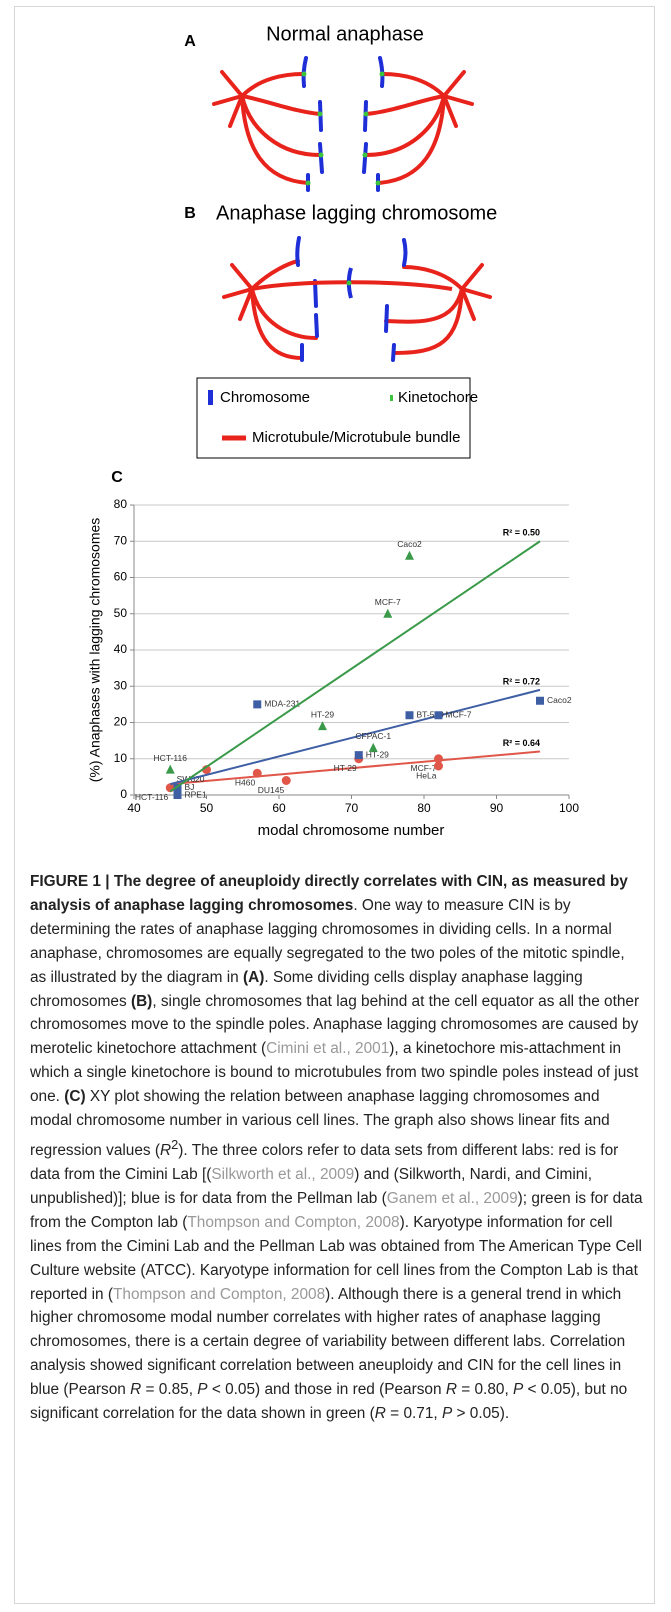 The width and height of the screenshot is (671, 1612). Describe the element at coordinates (196, 794) in the screenshot. I see `point-label: RPE1` at that location.